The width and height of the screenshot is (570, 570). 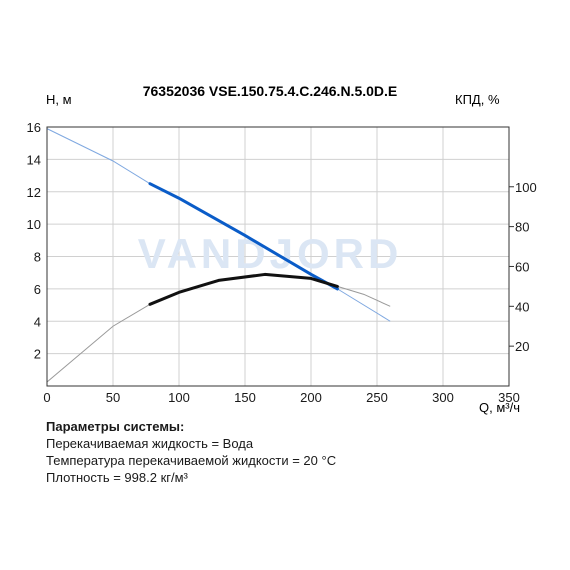 What do you see at coordinates (46, 397) in the screenshot?
I see `x-tick-label: 0` at bounding box center [46, 397].